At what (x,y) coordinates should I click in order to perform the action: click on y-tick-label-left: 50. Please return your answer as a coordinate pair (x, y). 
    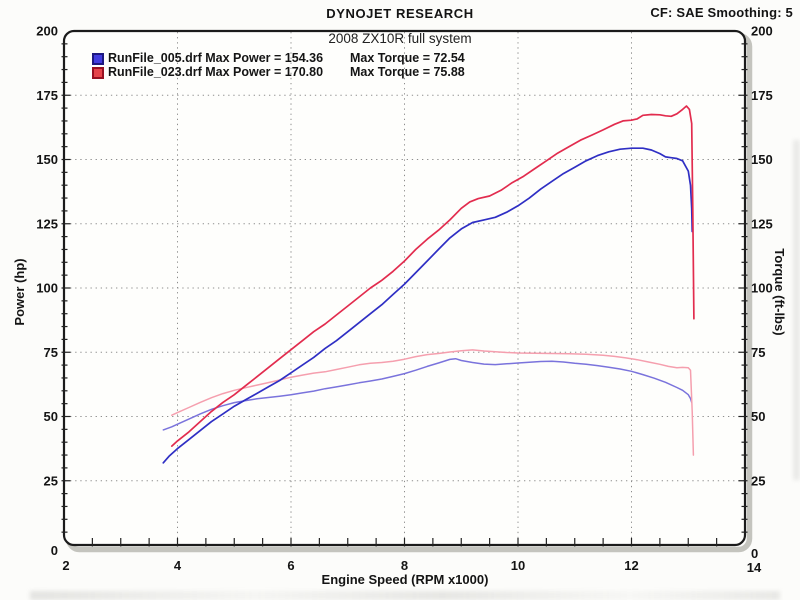
    Looking at the image, I should click on (51, 416).